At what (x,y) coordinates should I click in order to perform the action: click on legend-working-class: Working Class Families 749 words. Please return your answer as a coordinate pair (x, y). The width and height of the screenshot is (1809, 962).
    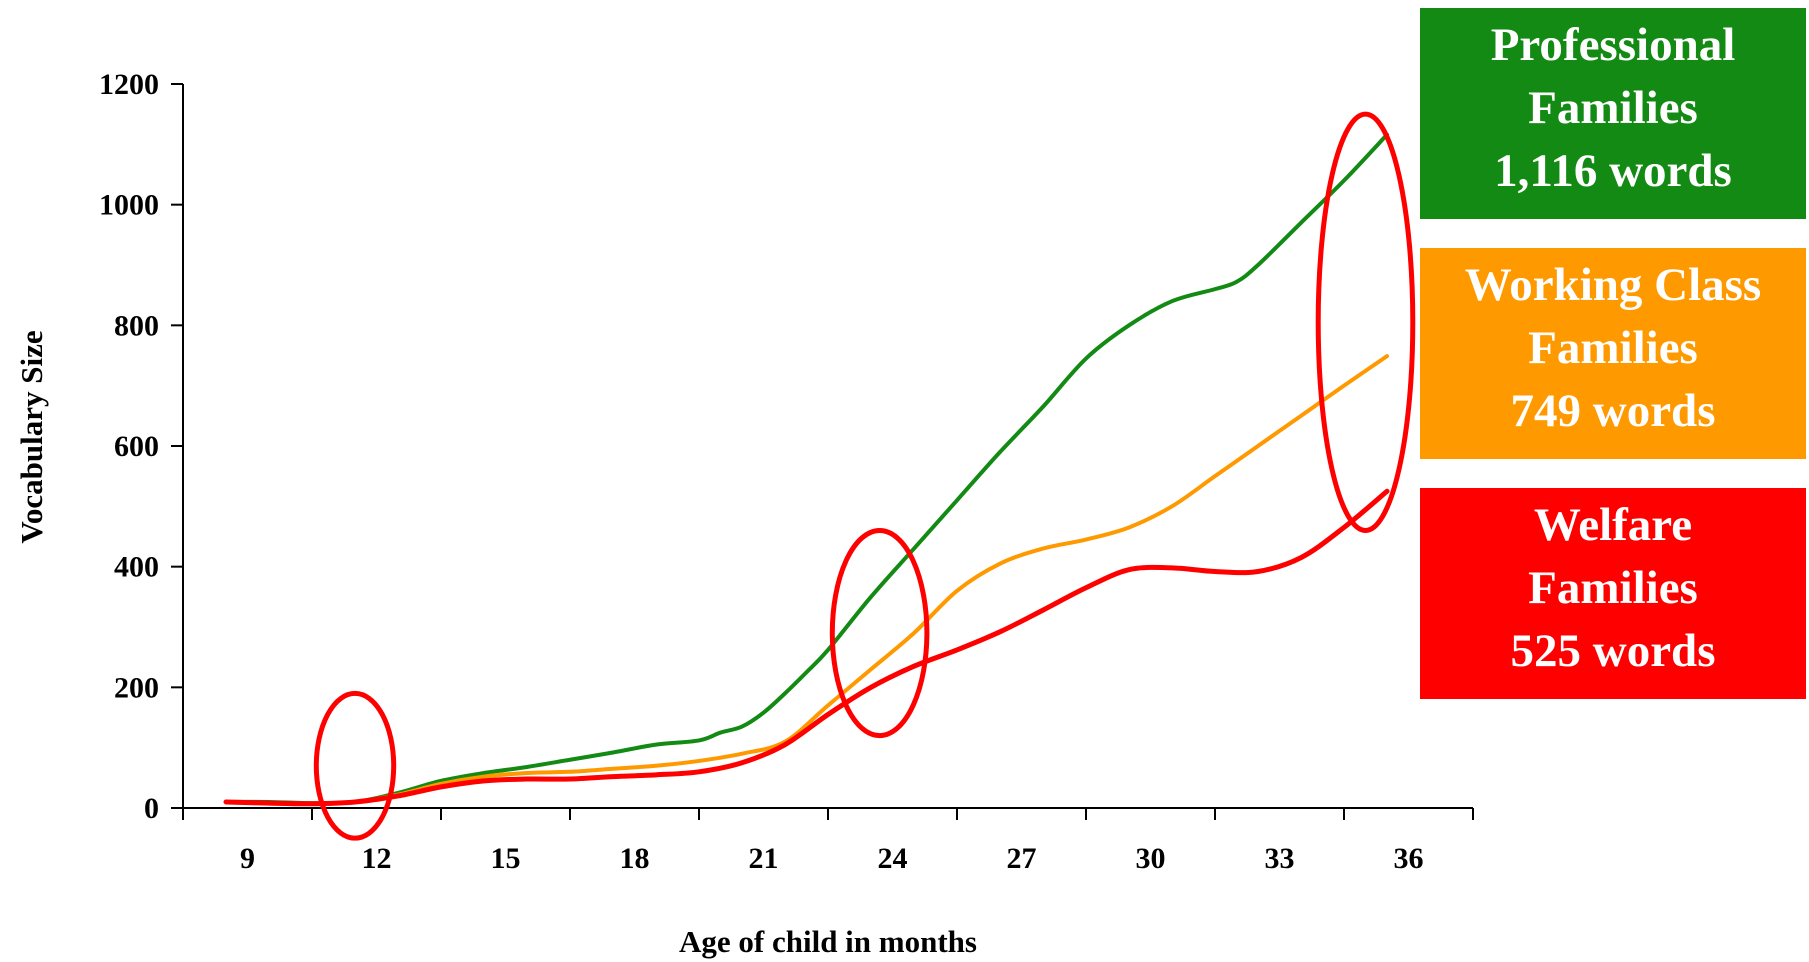
    Looking at the image, I should click on (1613, 353).